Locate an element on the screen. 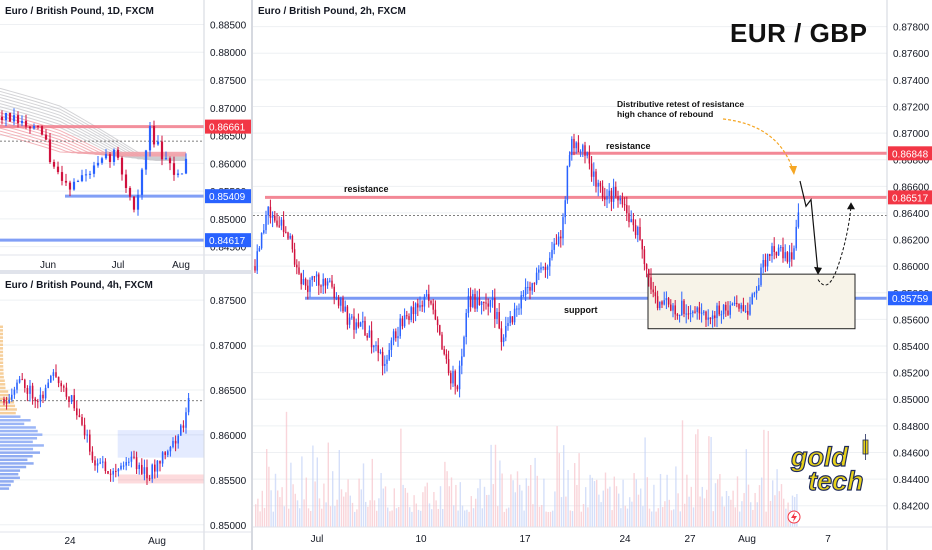 The width and height of the screenshot is (932, 550). lightning-icon-bolt is located at coordinates (794, 517).